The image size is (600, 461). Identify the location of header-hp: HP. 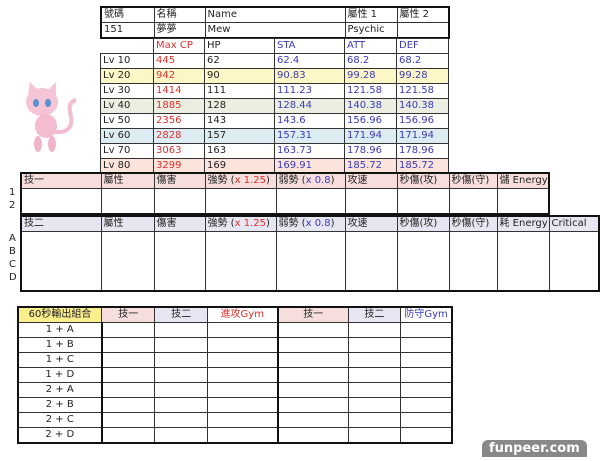
(239, 46).